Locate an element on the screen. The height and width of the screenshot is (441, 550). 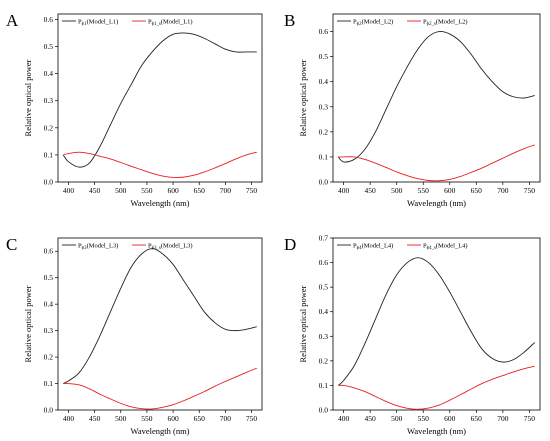
y-tick-label: 0.7 is located at coordinates (324, 238).